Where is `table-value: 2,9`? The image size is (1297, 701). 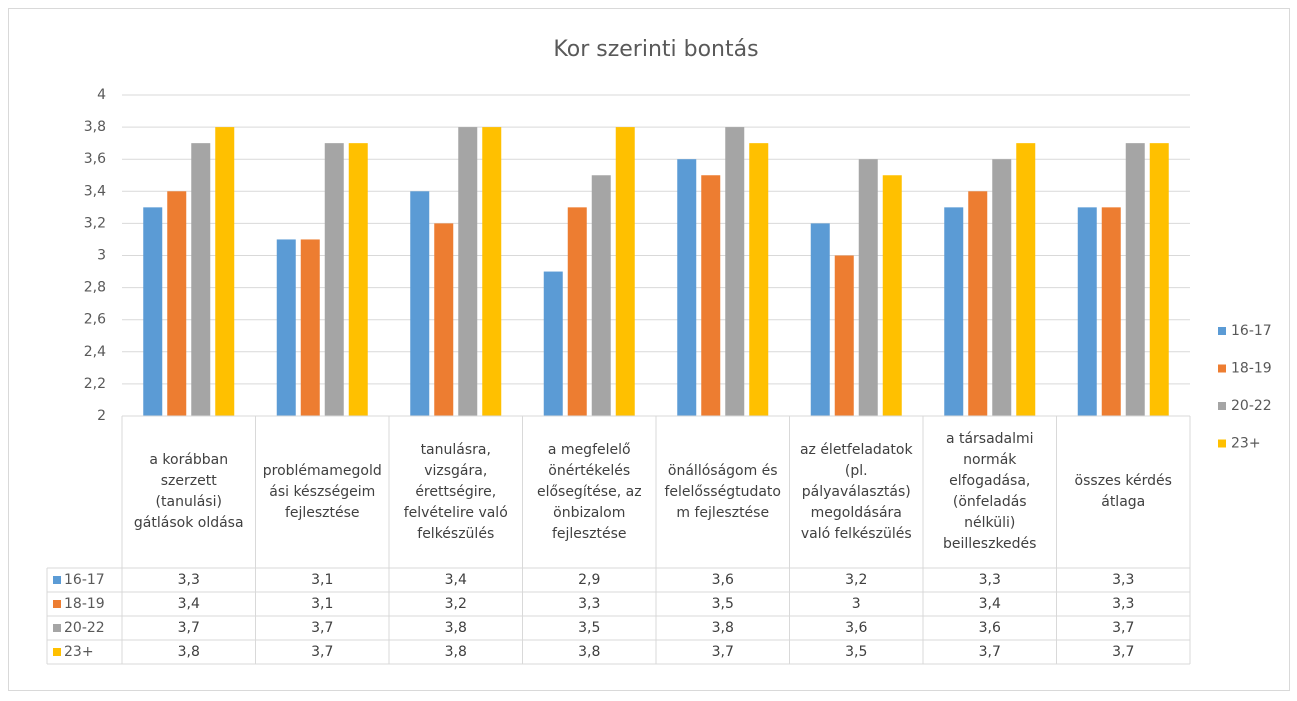
table-value: 2,9 is located at coordinates (589, 579).